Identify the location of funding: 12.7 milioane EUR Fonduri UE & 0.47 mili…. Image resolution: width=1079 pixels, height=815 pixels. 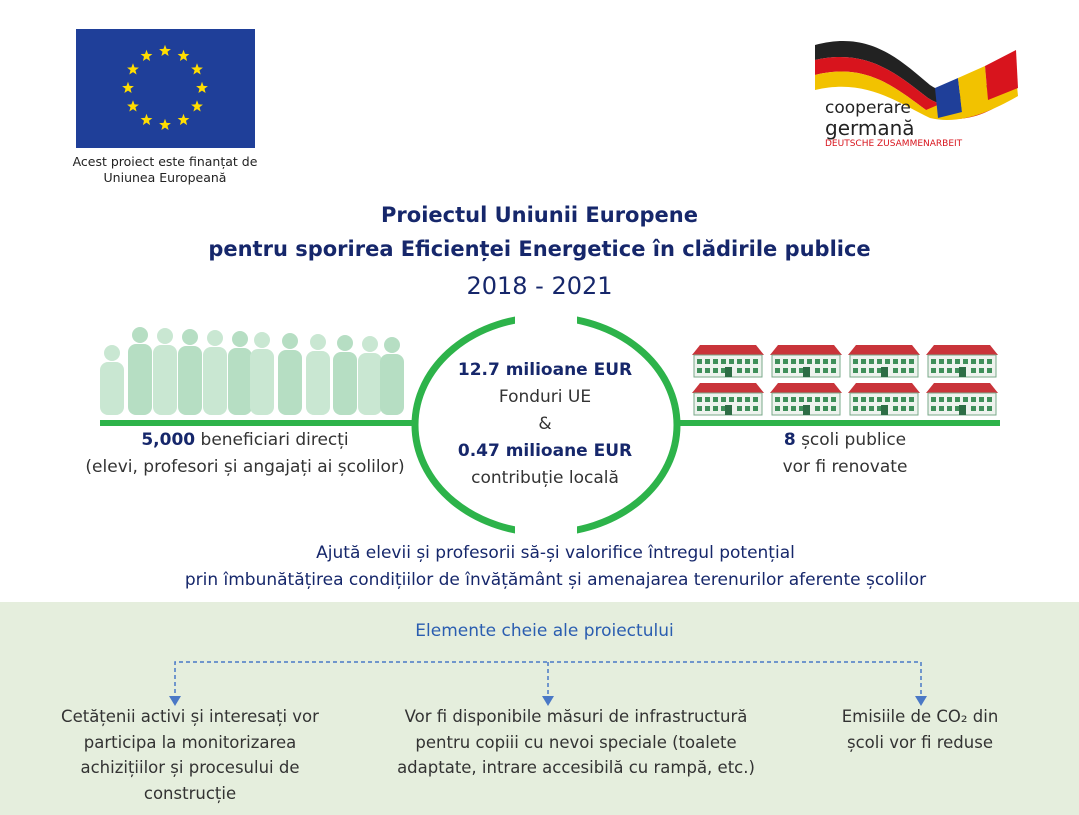
(545, 424).